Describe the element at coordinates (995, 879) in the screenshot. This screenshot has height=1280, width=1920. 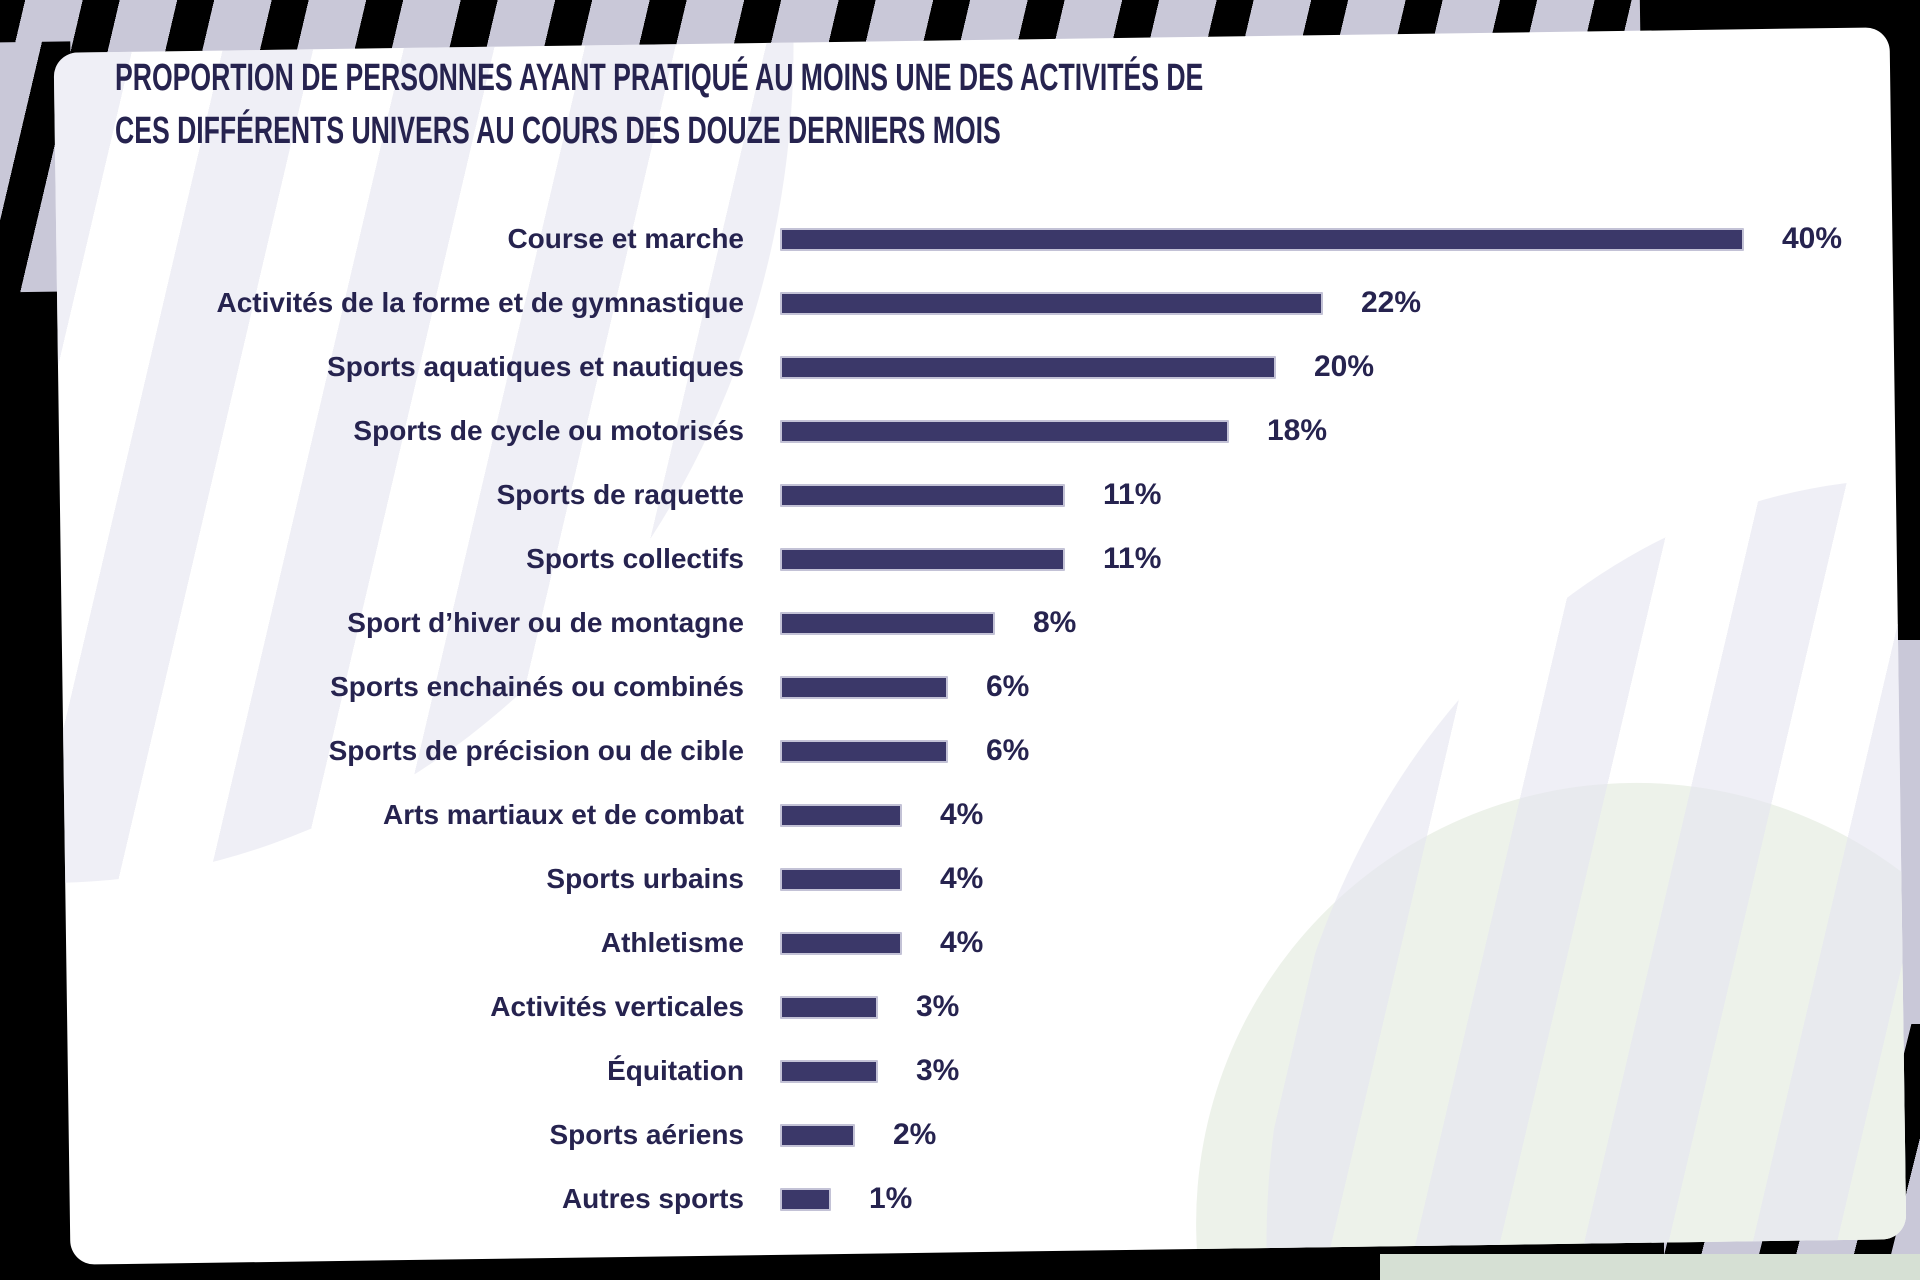
I see `chart-row: Sports urbains 4%` at that location.